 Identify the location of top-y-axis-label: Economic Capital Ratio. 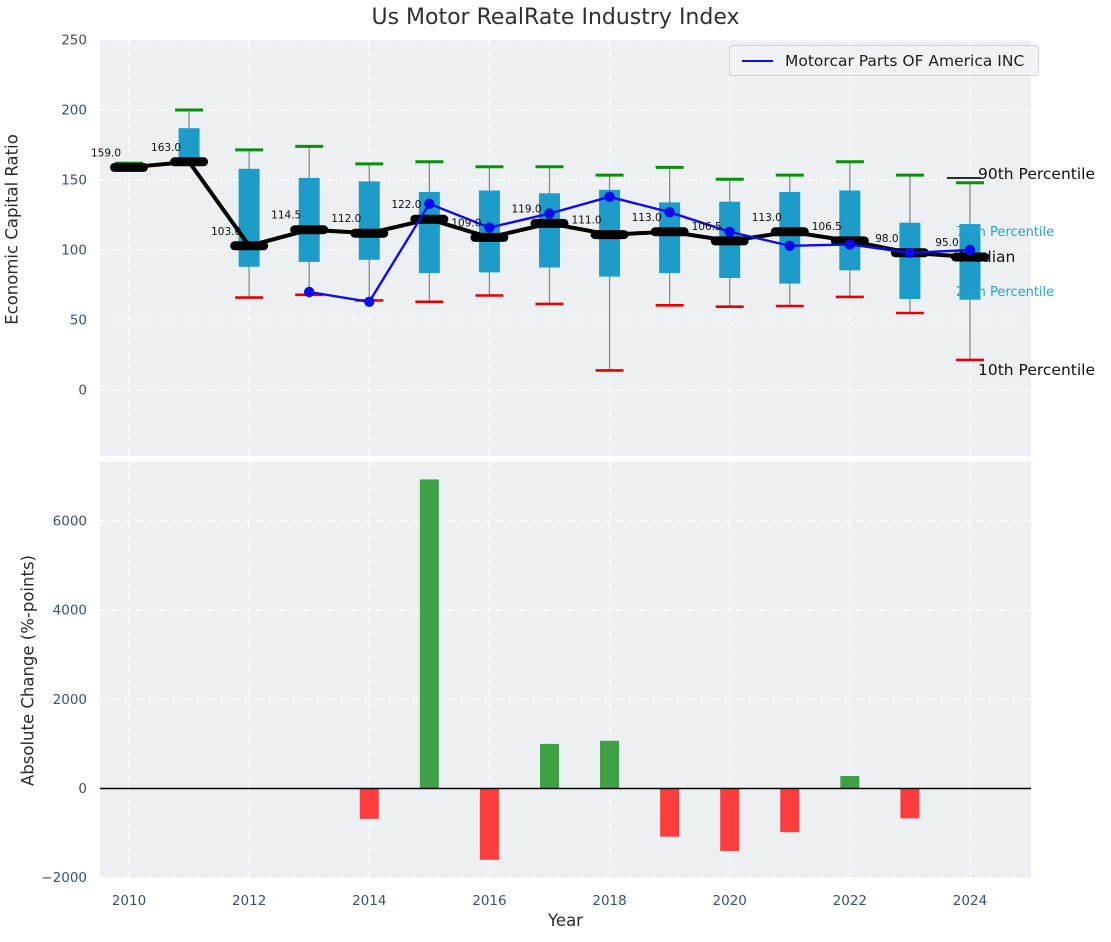
(12, 229).